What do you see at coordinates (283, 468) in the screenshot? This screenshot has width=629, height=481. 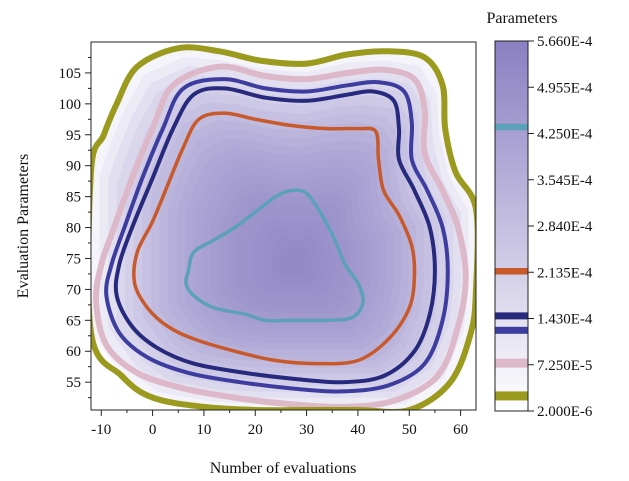 I see `x-axis-title: Number of evaluations` at bounding box center [283, 468].